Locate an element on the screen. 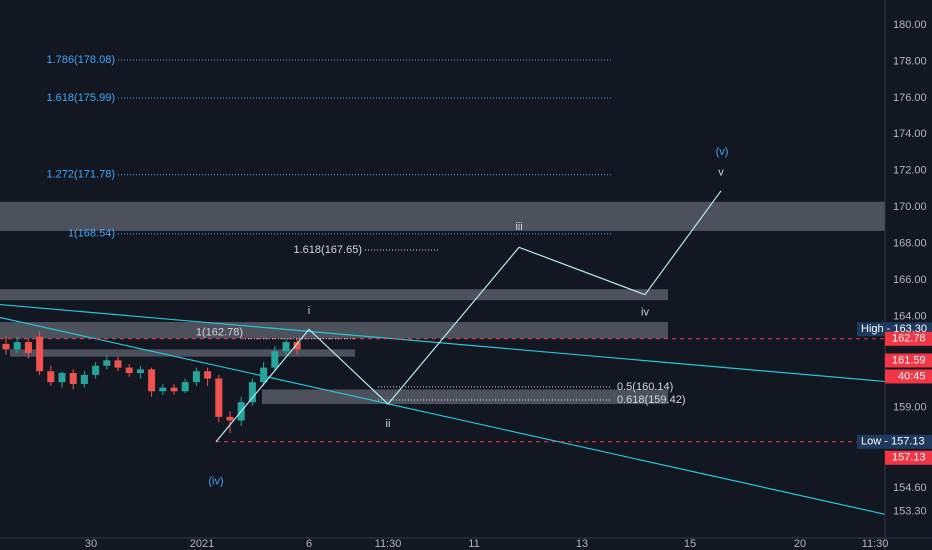 The height and width of the screenshot is (550, 932). x-tick-label: 20 is located at coordinates (800, 544).